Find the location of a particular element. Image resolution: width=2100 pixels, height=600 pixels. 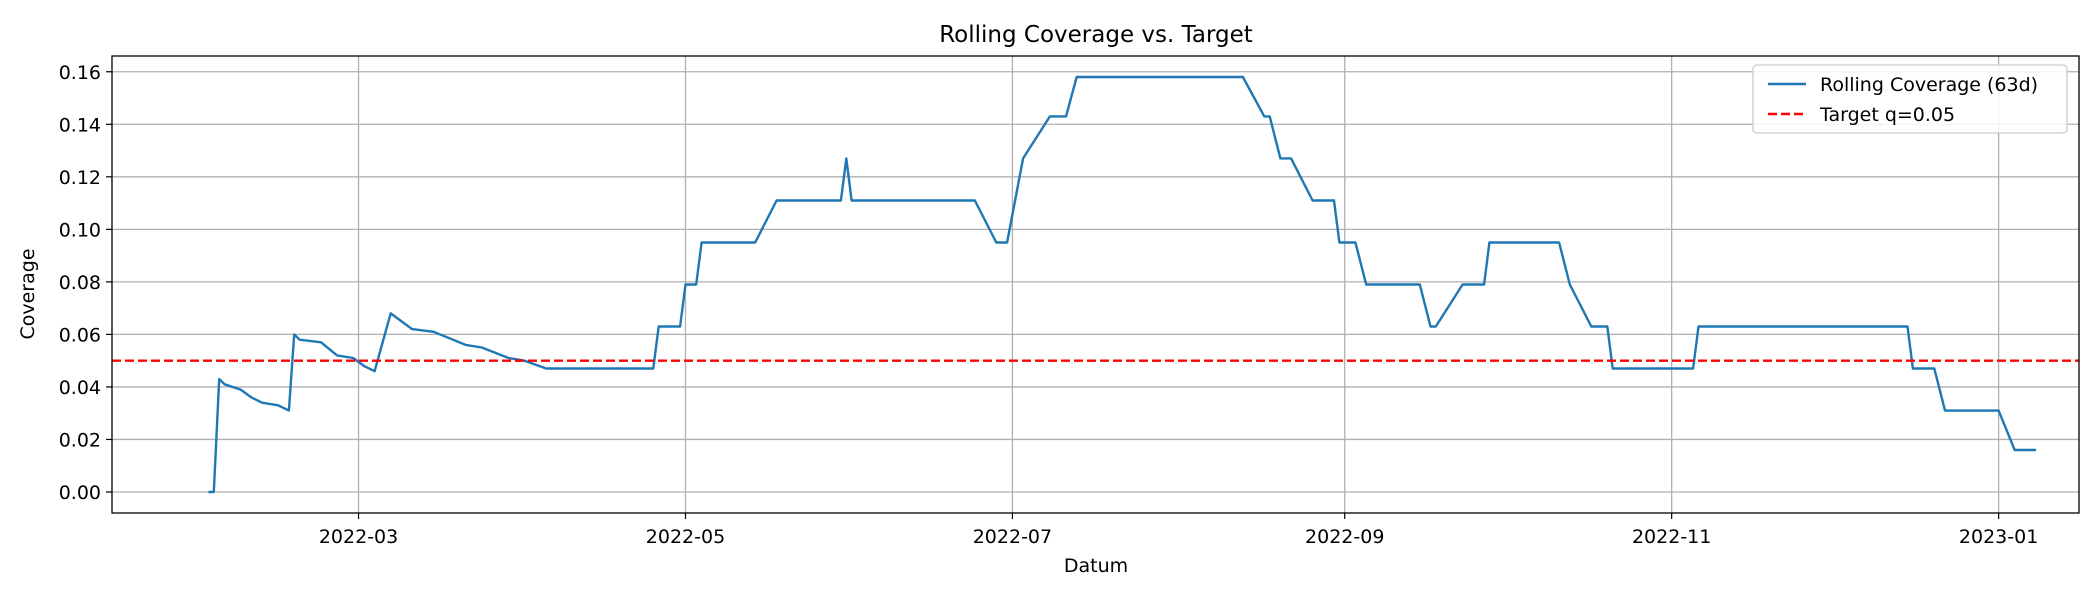

x-tick-label: 2022-05 is located at coordinates (685, 537).